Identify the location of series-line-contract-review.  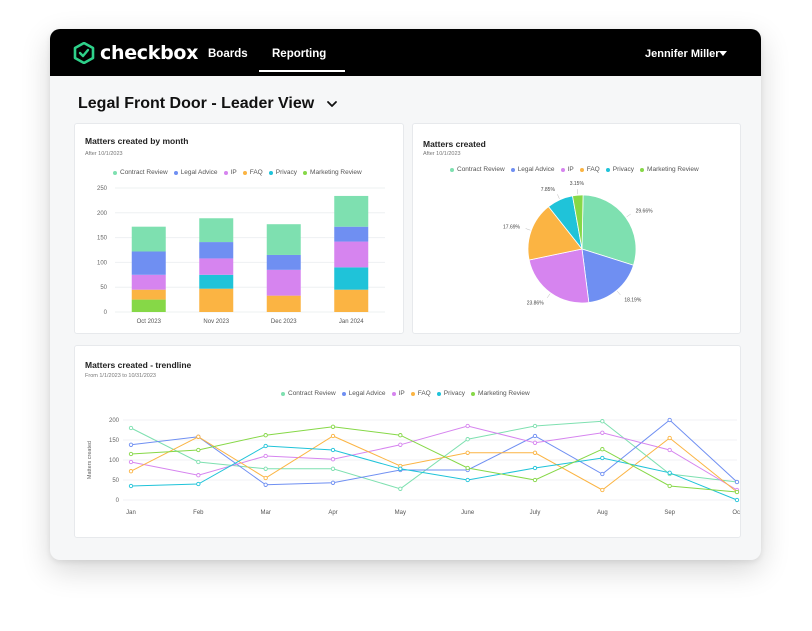
(434, 455).